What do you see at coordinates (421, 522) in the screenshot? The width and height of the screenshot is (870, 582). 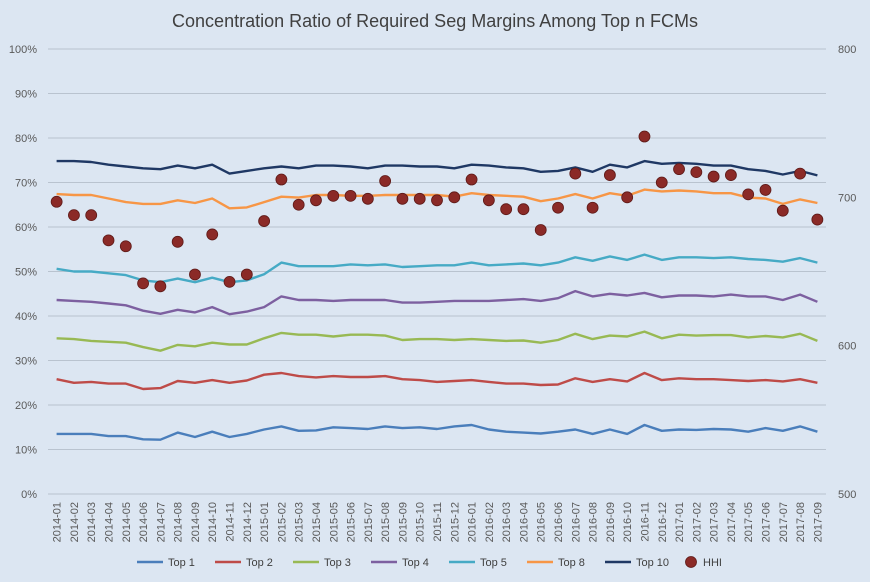 I see `x-tick-label: 2015-10` at bounding box center [421, 522].